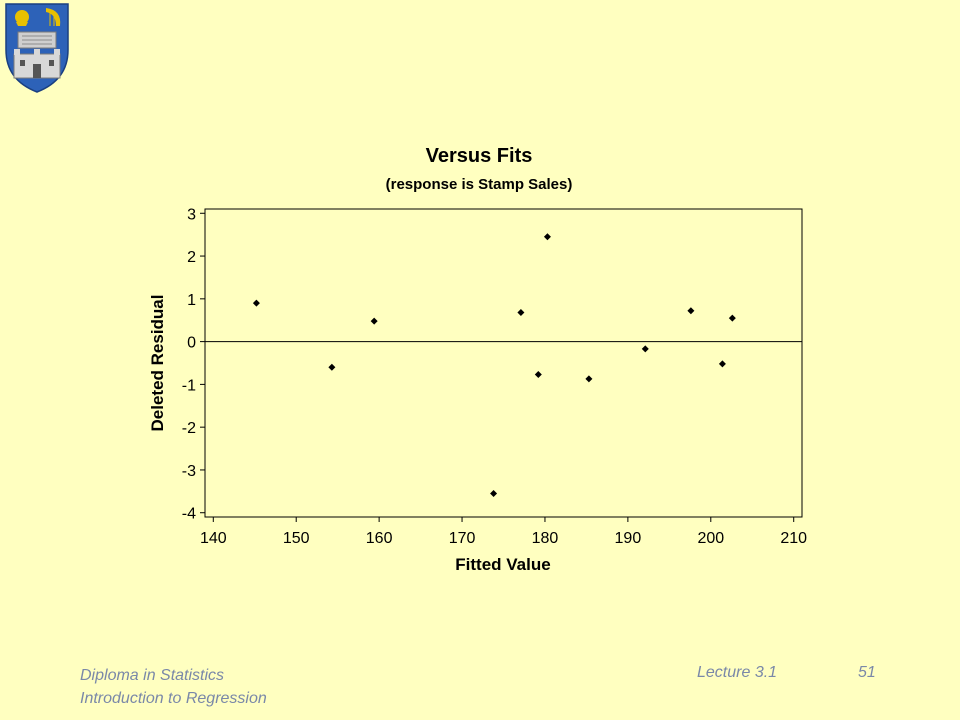 Image resolution: width=960 pixels, height=720 pixels. I want to click on x-tick-label: 200, so click(710, 538).